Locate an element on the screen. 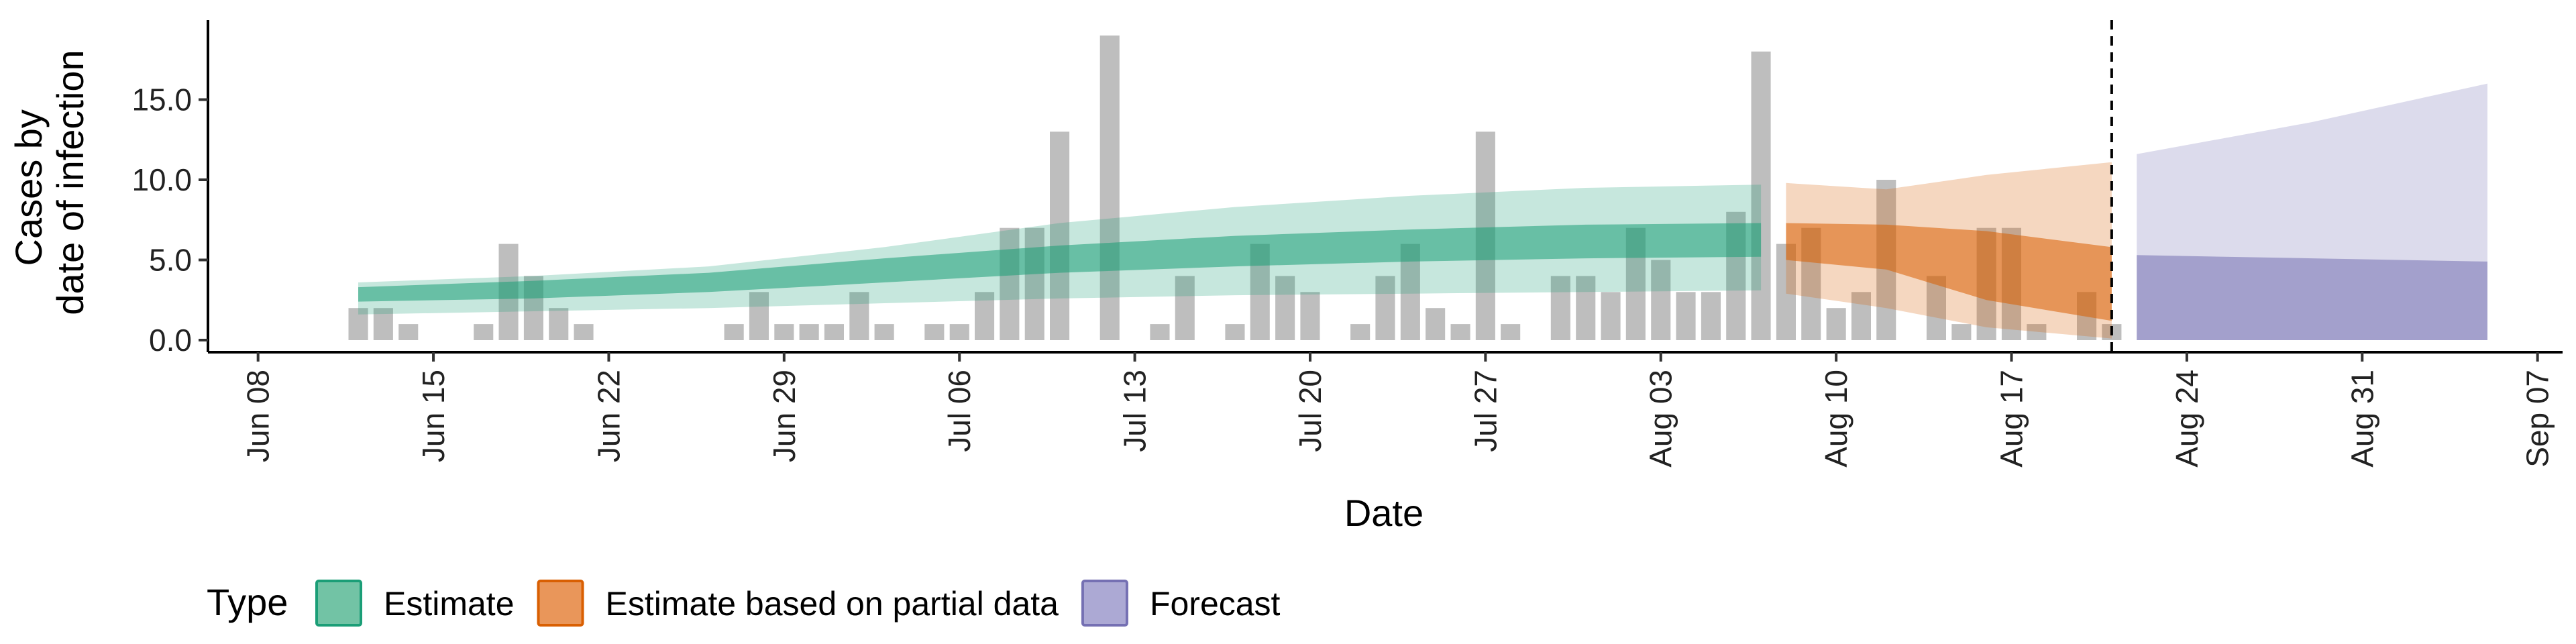 The image size is (2576, 644). y-axis-title: Cases by date of infection is located at coordinates (49, 182).